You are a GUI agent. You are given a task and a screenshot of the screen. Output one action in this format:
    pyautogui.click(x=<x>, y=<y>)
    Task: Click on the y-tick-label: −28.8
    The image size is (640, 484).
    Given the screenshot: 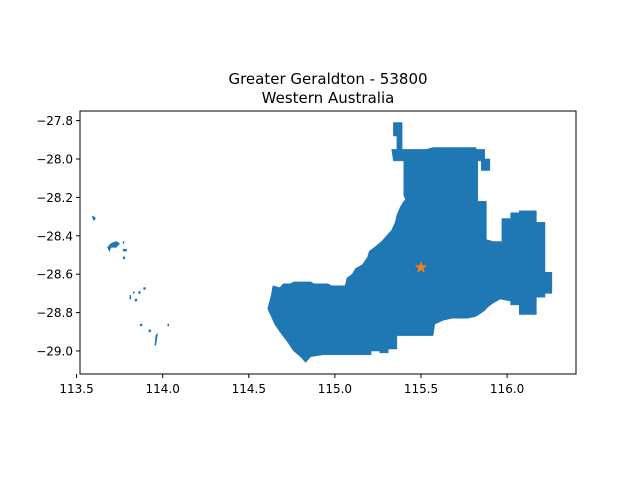 What is the action you would take?
    pyautogui.click(x=54, y=313)
    